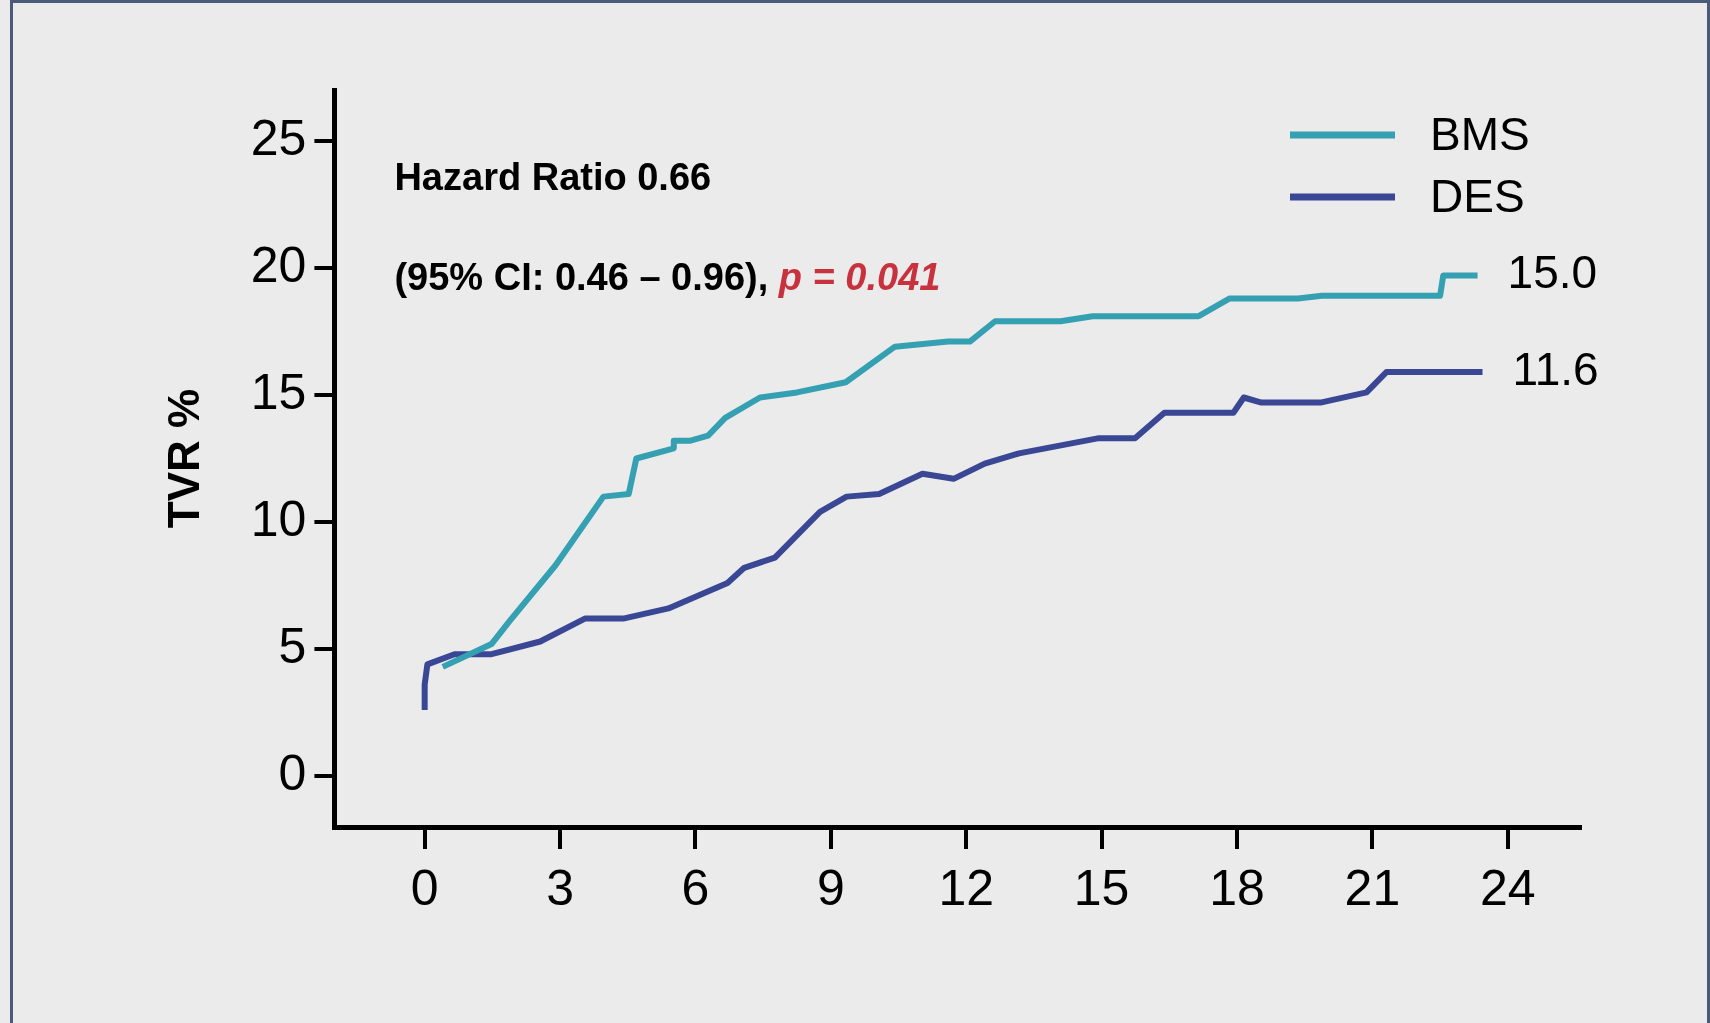 This screenshot has height=1023, width=1710. I want to click on legend-label: BMS, so click(1480, 133).